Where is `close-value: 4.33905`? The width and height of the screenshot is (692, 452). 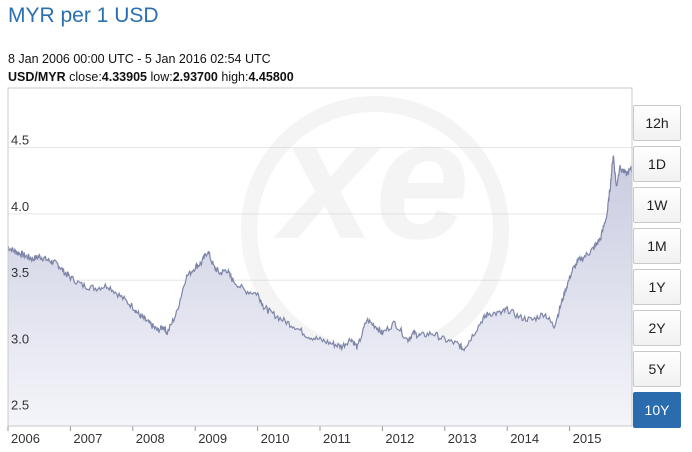
close-value: 4.33905 is located at coordinates (124, 77).